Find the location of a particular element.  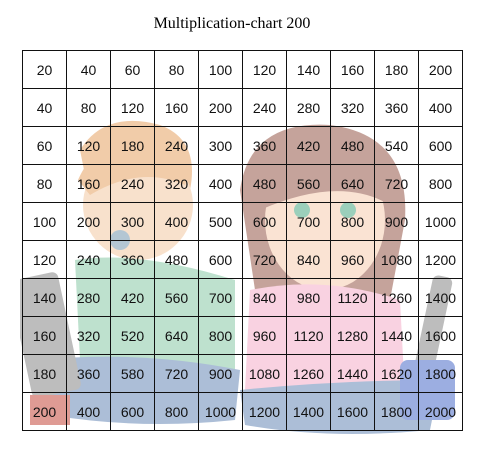

table-cell: 1620 is located at coordinates (396, 373).